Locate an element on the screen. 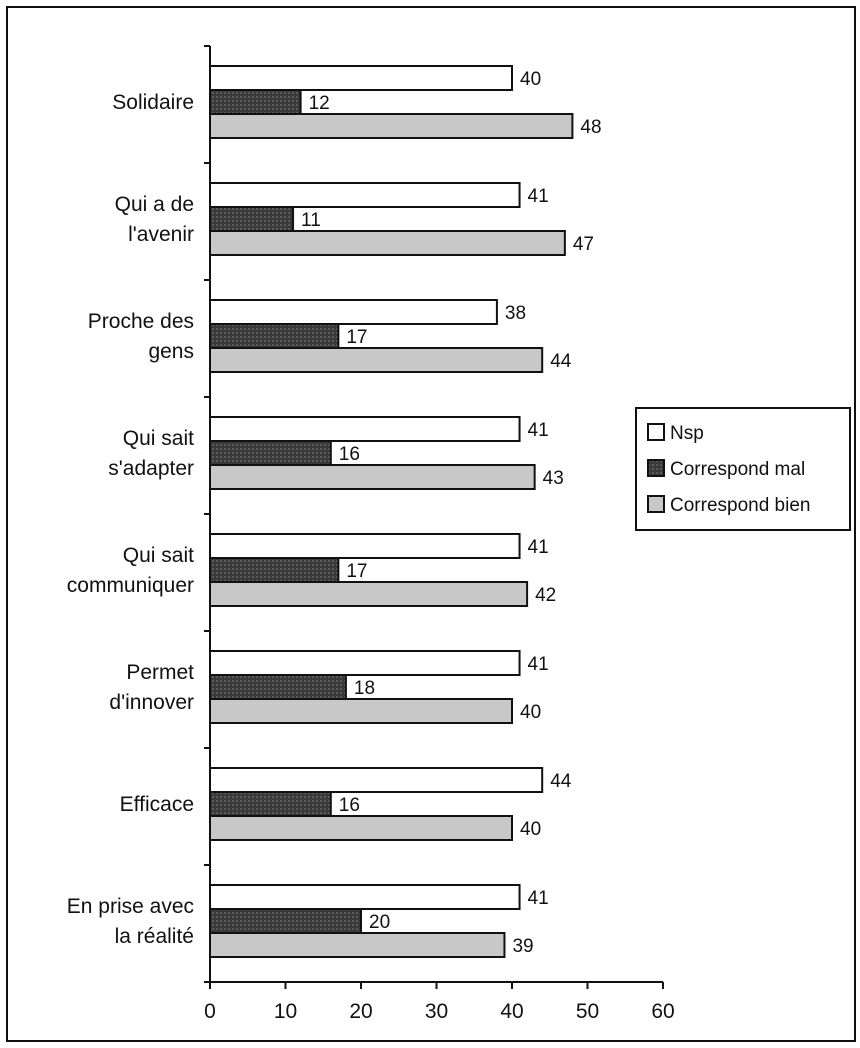 The height and width of the screenshot is (1048, 860). category-label: Permet d'innover is located at coordinates (151, 687).